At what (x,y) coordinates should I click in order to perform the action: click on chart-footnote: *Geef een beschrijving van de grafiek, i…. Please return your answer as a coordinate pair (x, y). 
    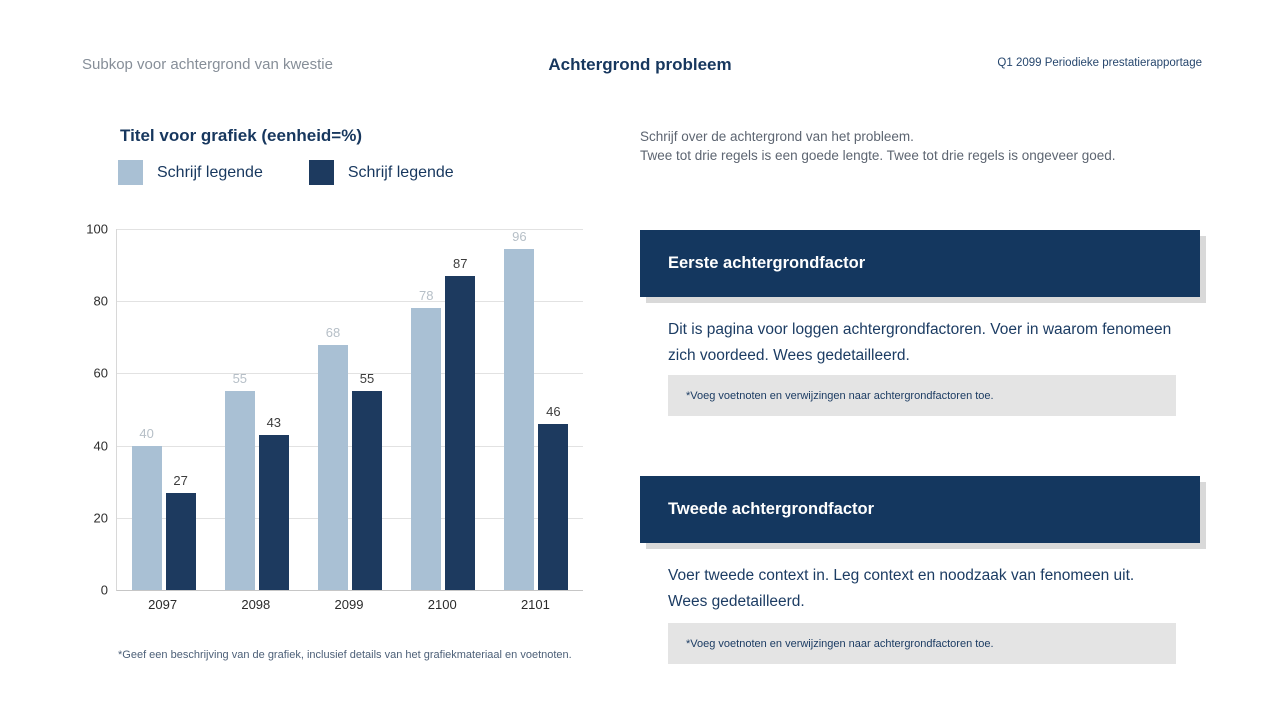
    Looking at the image, I should click on (345, 655).